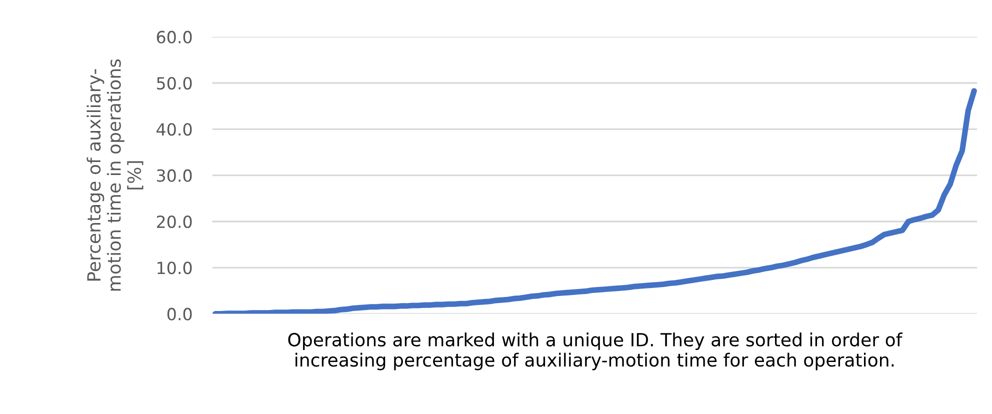  What do you see at coordinates (115, 175) in the screenshot?
I see `y-axis-title: Percentage of auxiliary- motion time in operations [%]` at bounding box center [115, 175].